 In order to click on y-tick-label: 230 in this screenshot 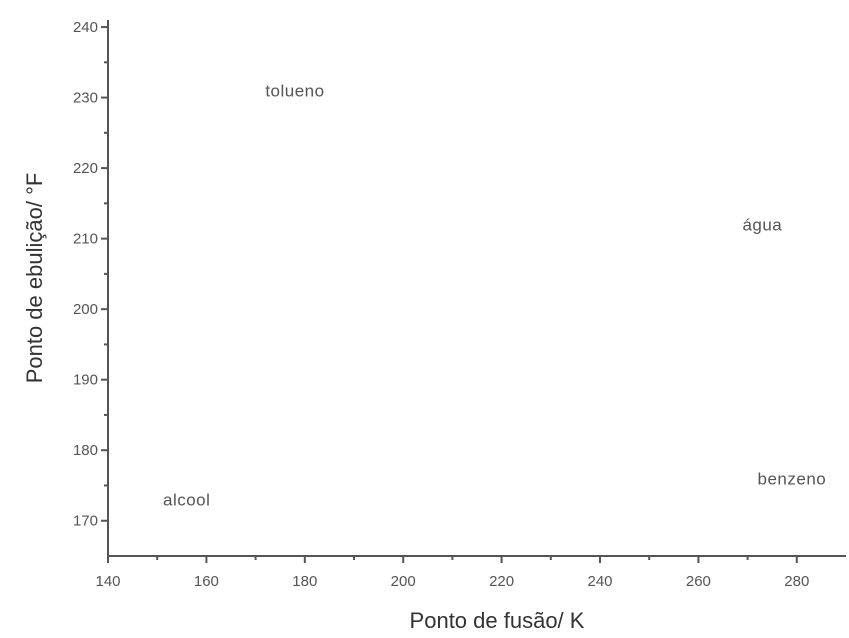, I will do `click(85, 98)`.